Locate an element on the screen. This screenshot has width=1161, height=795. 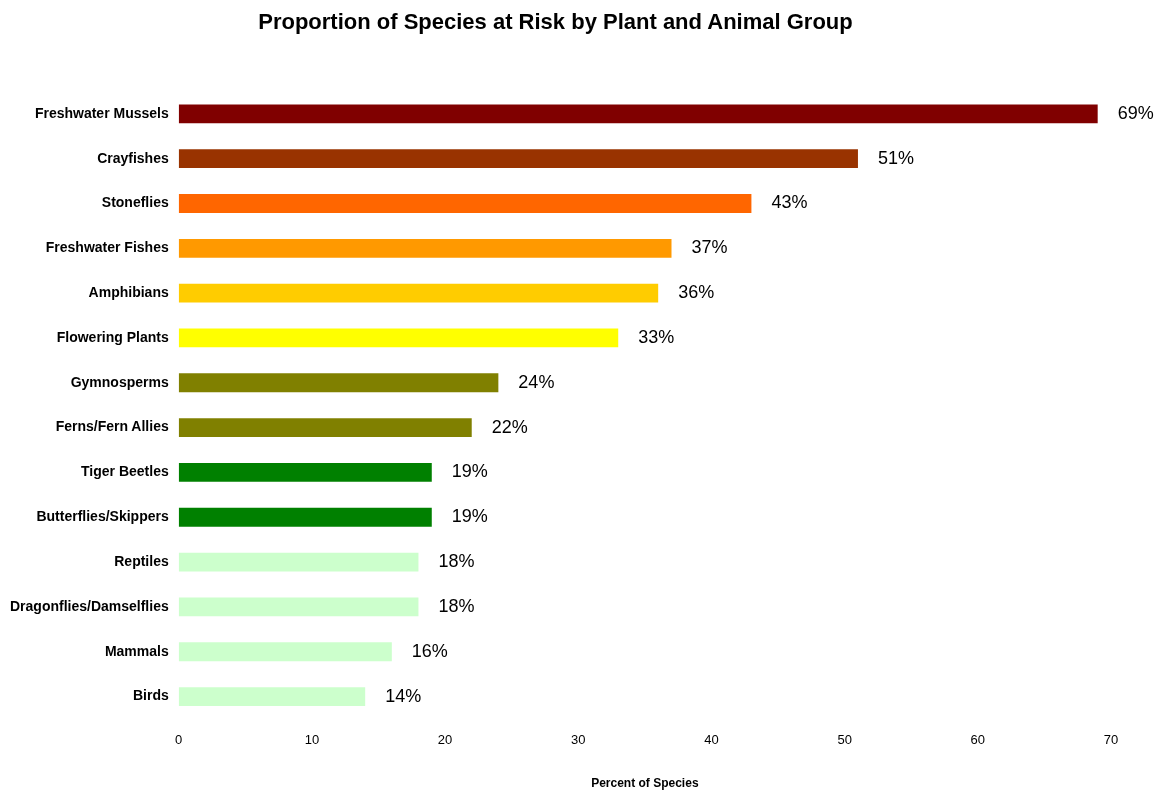
data-label: 14% is located at coordinates (403, 695).